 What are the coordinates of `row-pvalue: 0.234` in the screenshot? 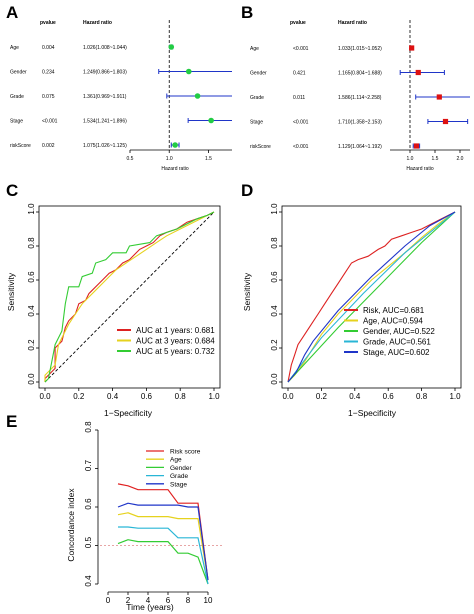 It's located at (48, 73).